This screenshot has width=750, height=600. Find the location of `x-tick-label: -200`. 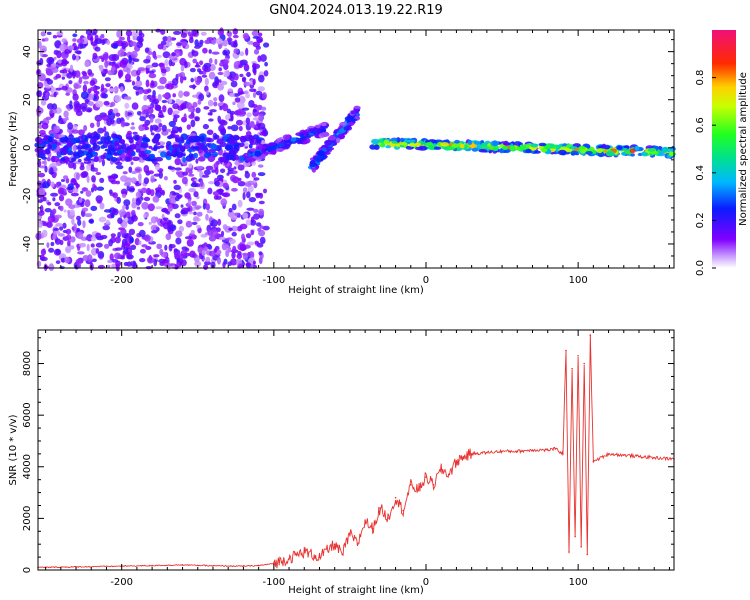

x-tick-label: -200 is located at coordinates (121, 280).